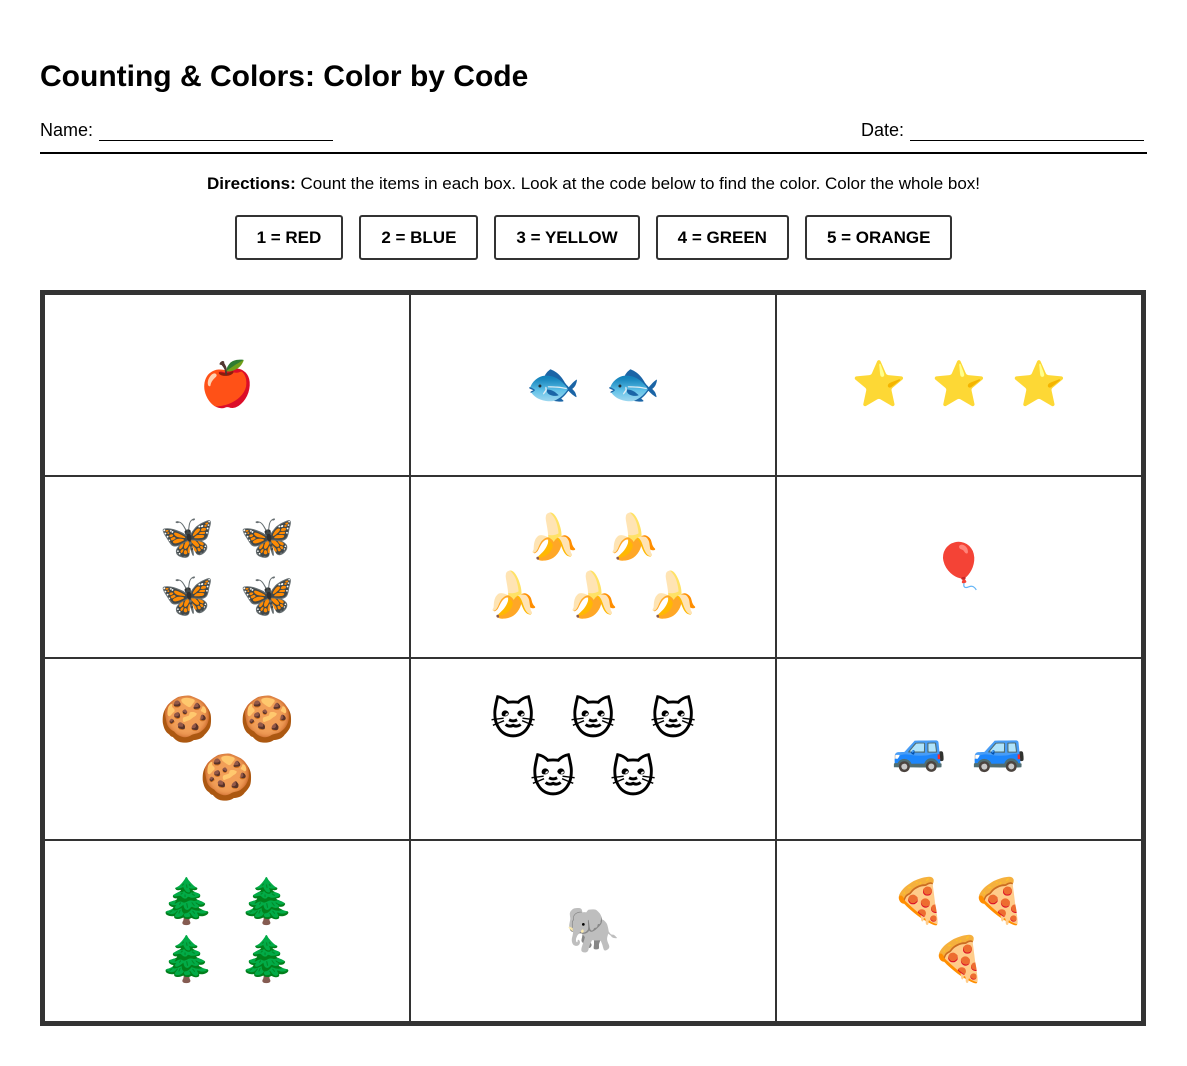 The height and width of the screenshot is (1066, 1187). Describe the element at coordinates (593, 153) in the screenshot. I see `divider` at that location.